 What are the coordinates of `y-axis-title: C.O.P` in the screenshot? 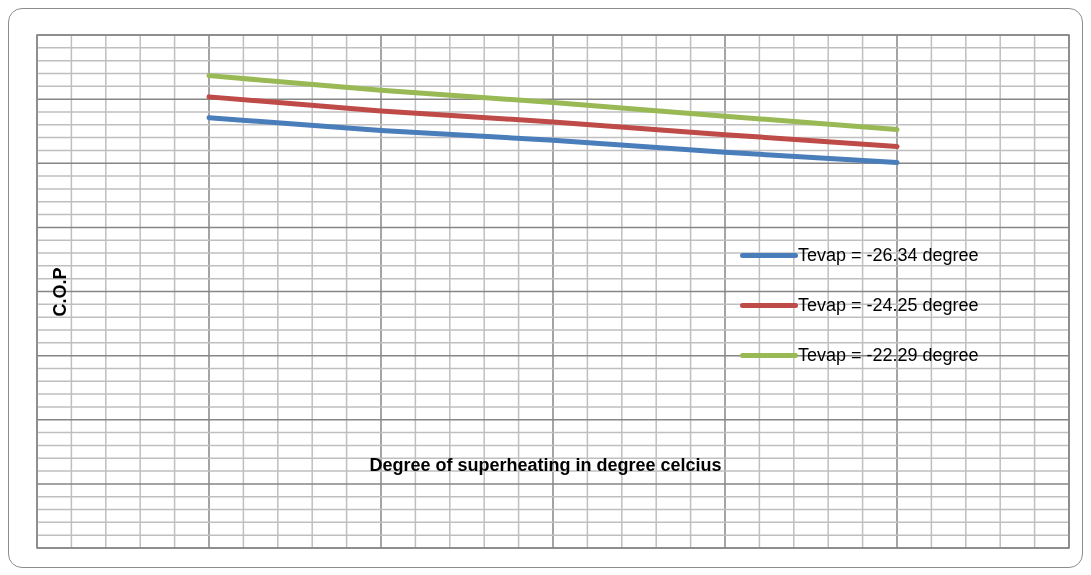 It's located at (60, 292).